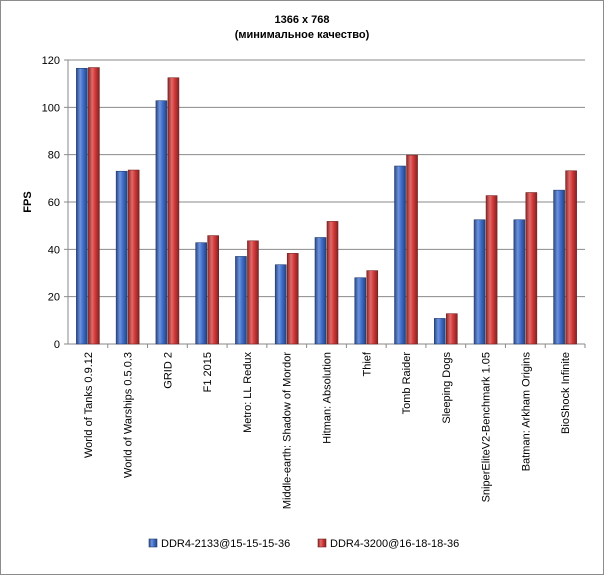 This screenshot has height=575, width=604. Describe the element at coordinates (566, 393) in the screenshot. I see `x-tick-label: BioShock Infinite` at that location.